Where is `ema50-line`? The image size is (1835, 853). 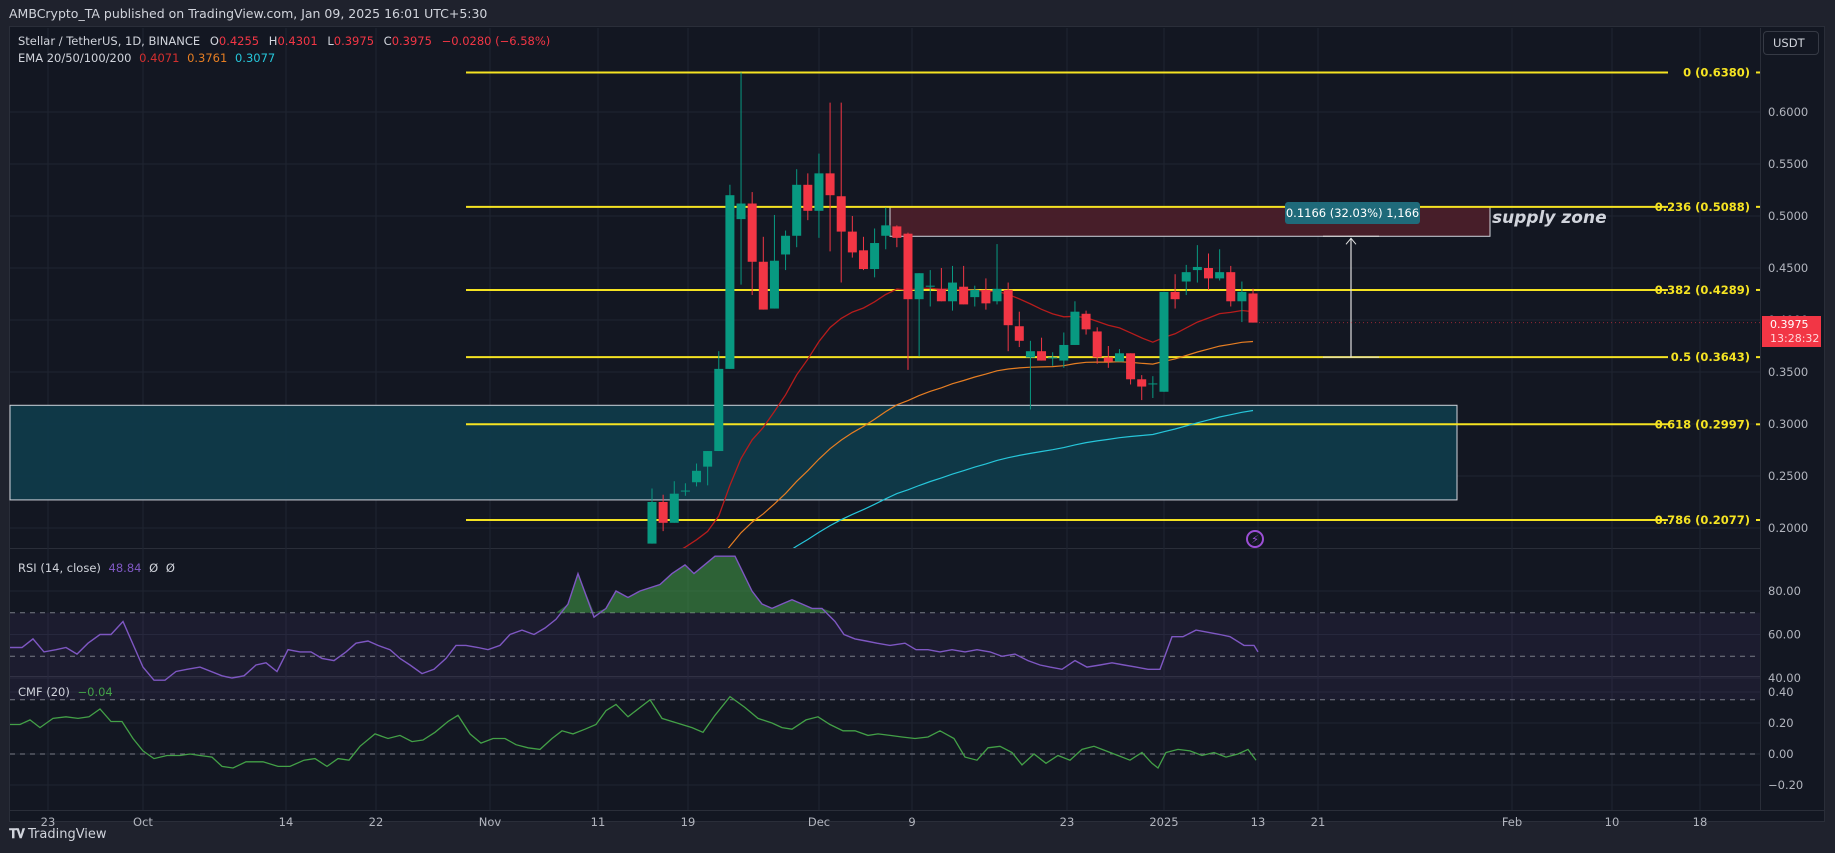
ema50-line is located at coordinates (990, 444).